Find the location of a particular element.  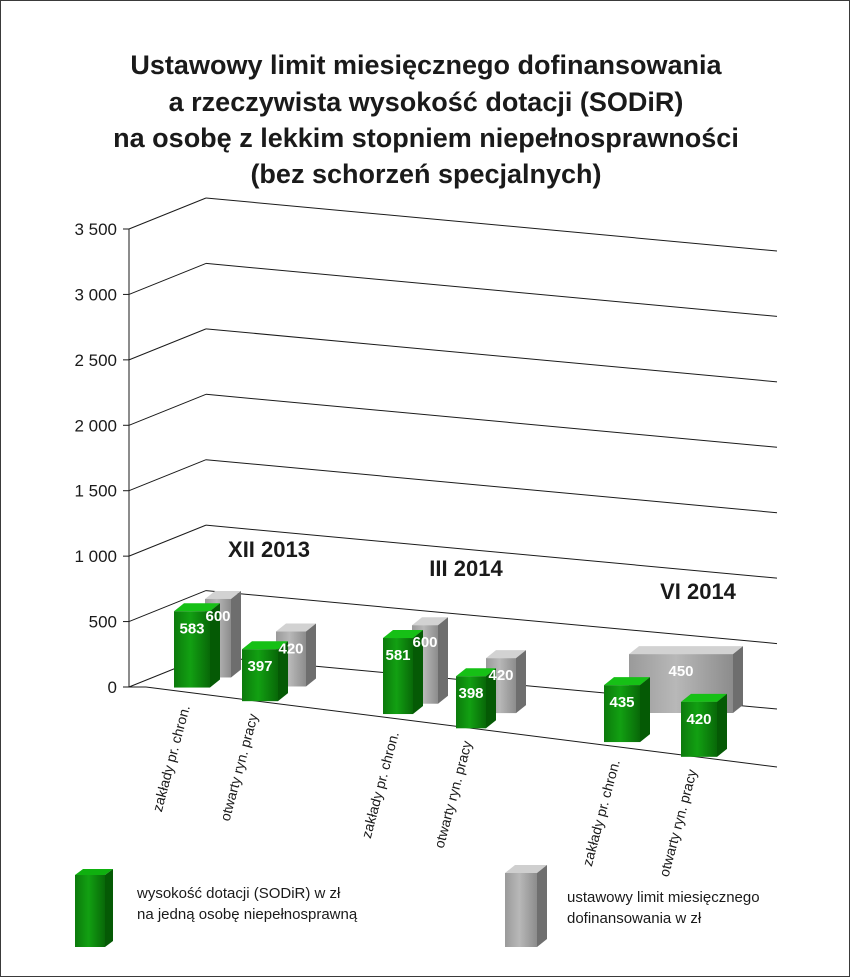

y-tick-label: 2 500 is located at coordinates (95, 360).